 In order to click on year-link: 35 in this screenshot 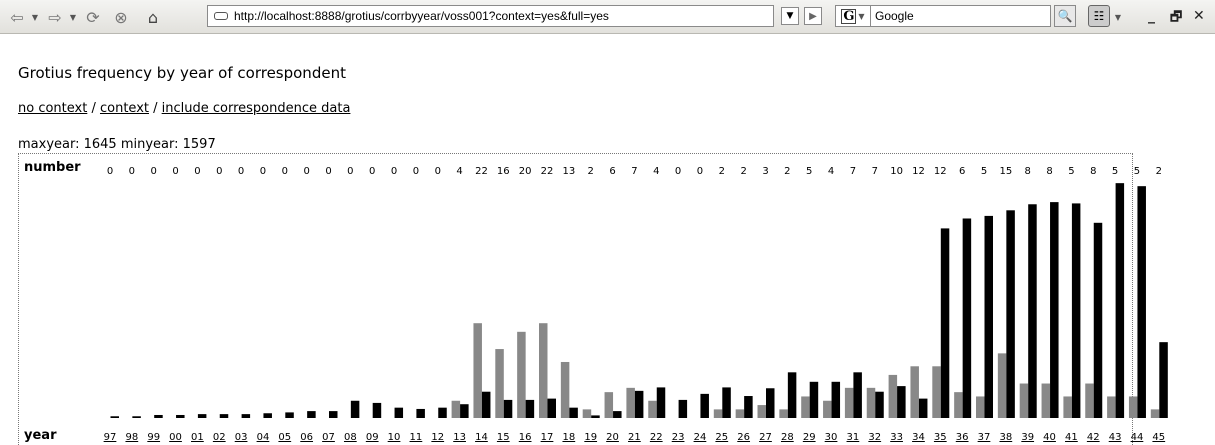, I will do `click(940, 437)`.